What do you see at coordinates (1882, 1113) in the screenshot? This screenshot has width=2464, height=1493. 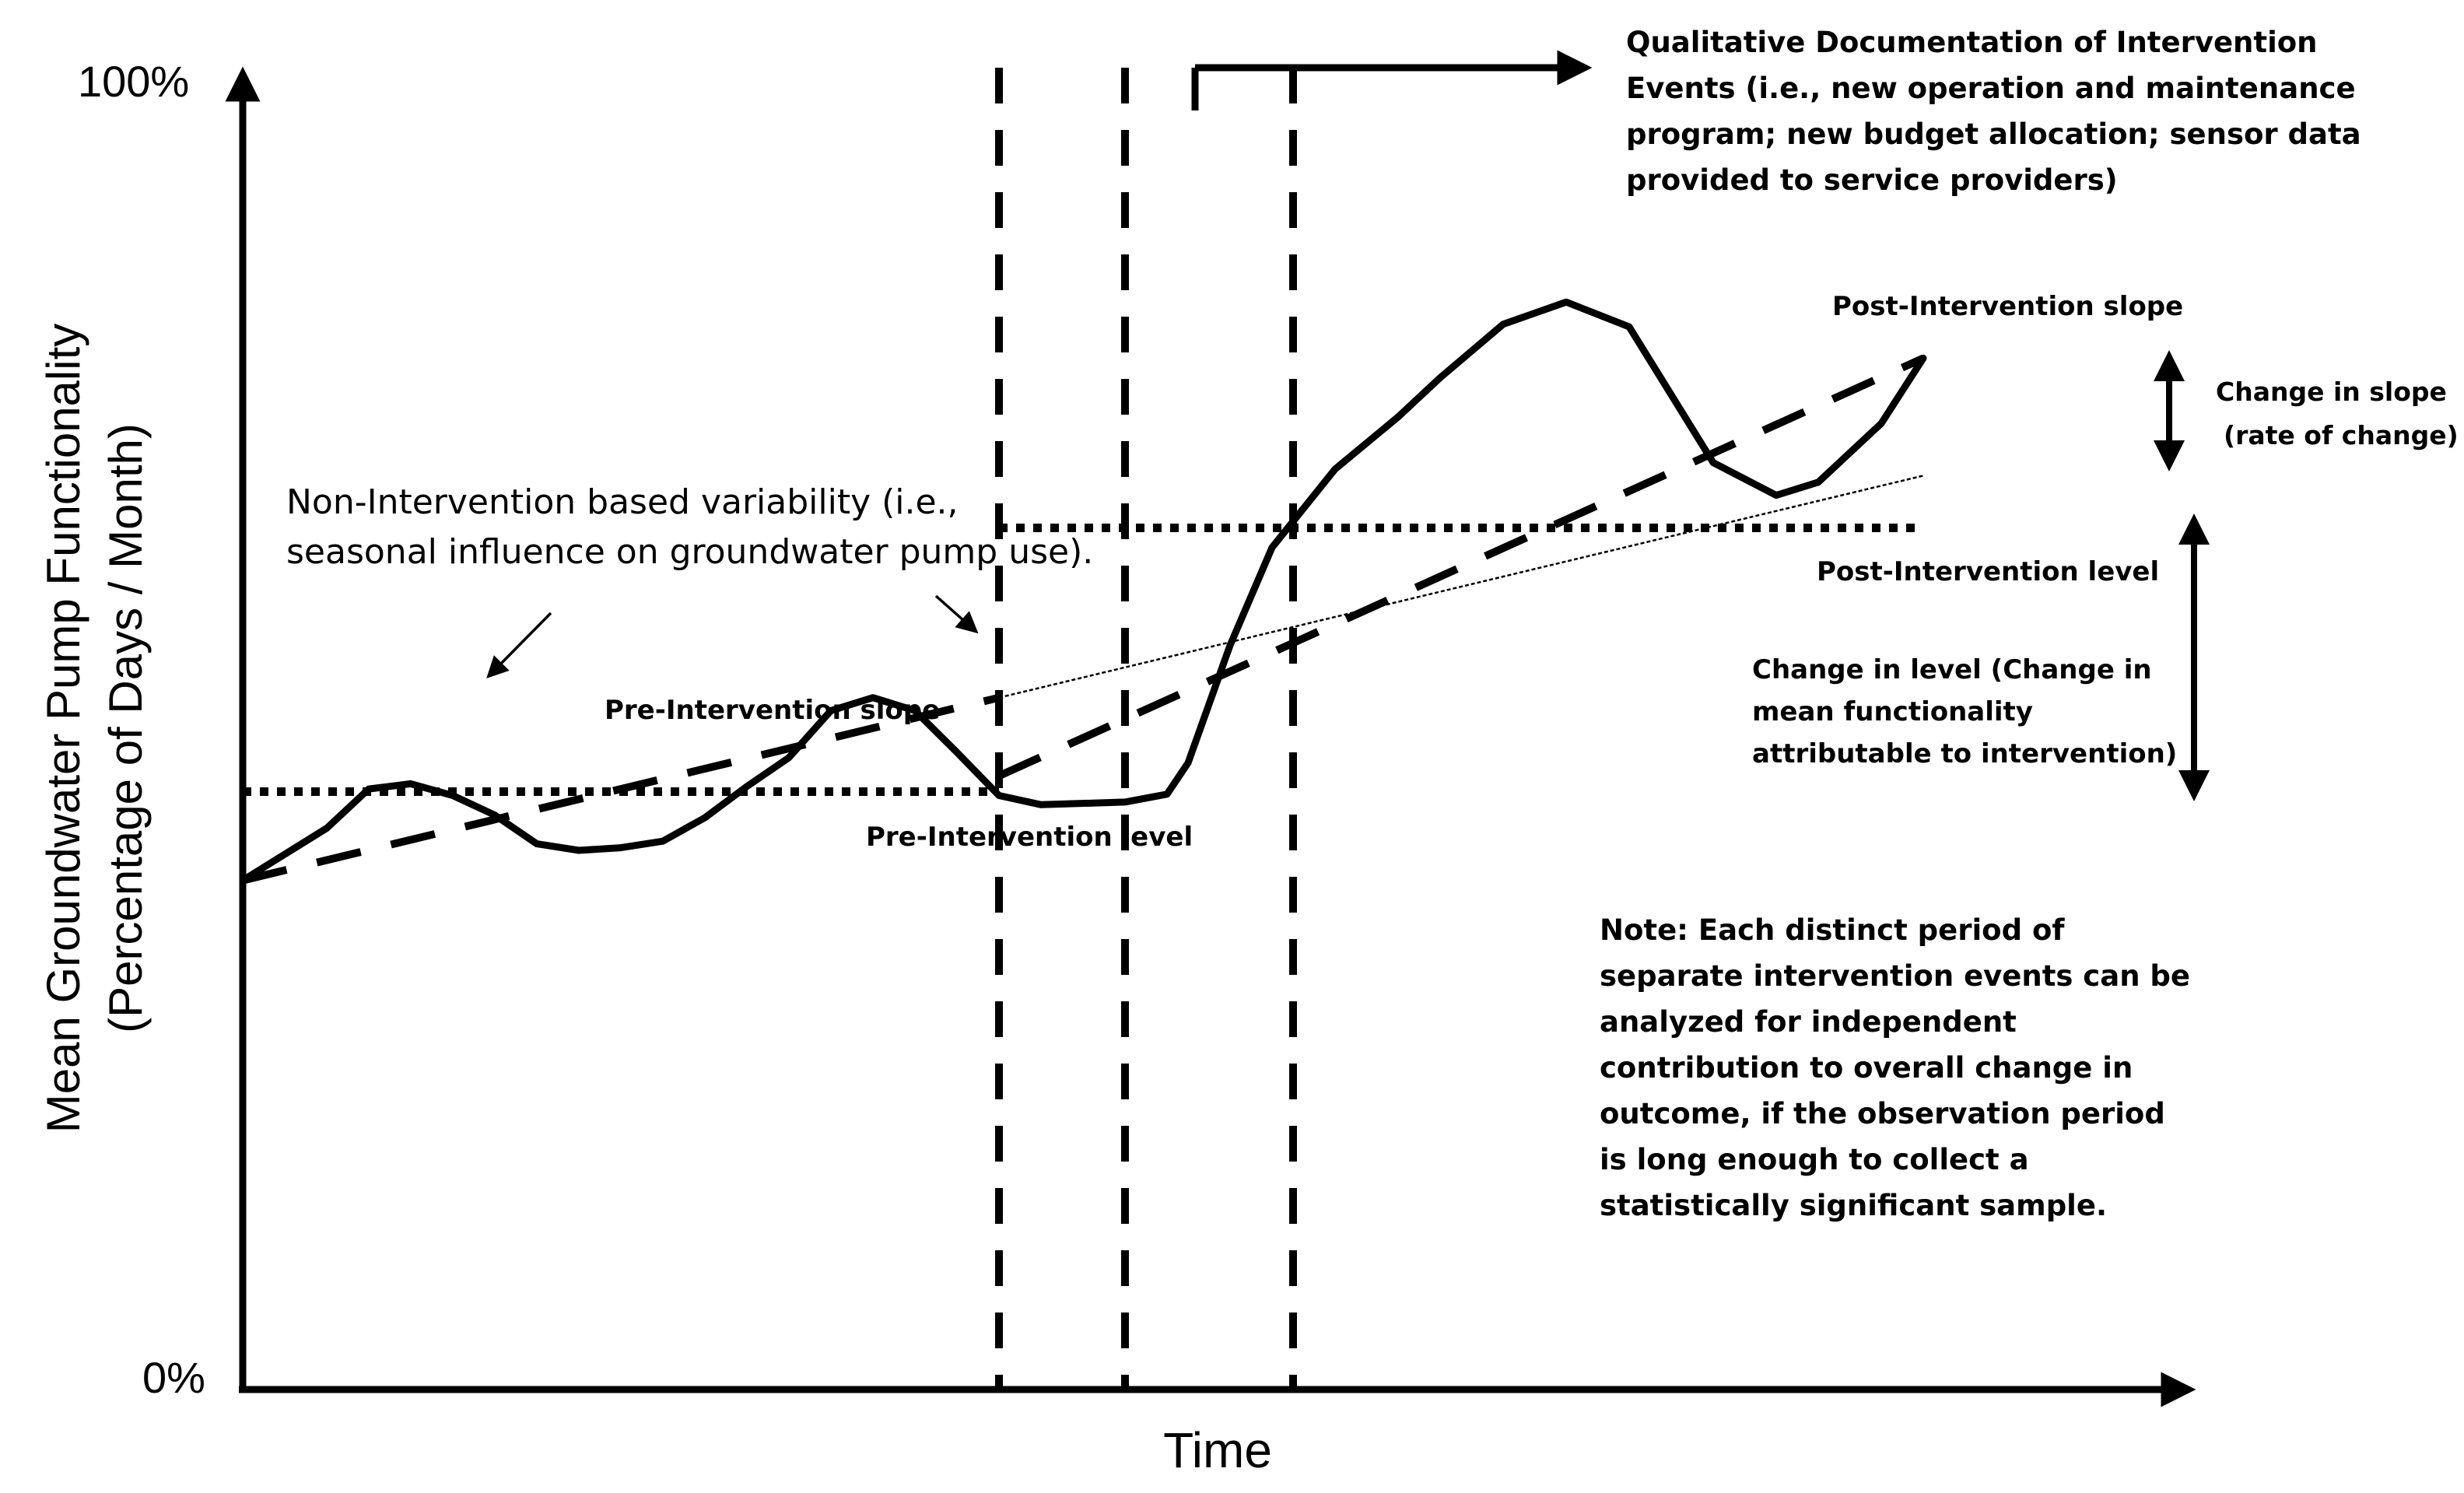 I see `svg-text:outcome, if the observation pe: outcome, if the observation period` at bounding box center [1882, 1113].